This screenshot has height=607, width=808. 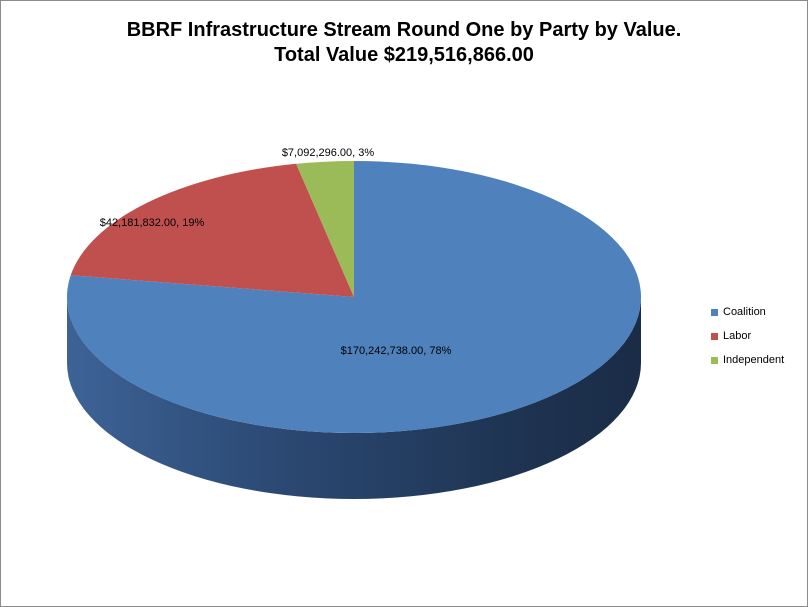 What do you see at coordinates (325, 229) in the screenshot?
I see `pie-slice-independent` at bounding box center [325, 229].